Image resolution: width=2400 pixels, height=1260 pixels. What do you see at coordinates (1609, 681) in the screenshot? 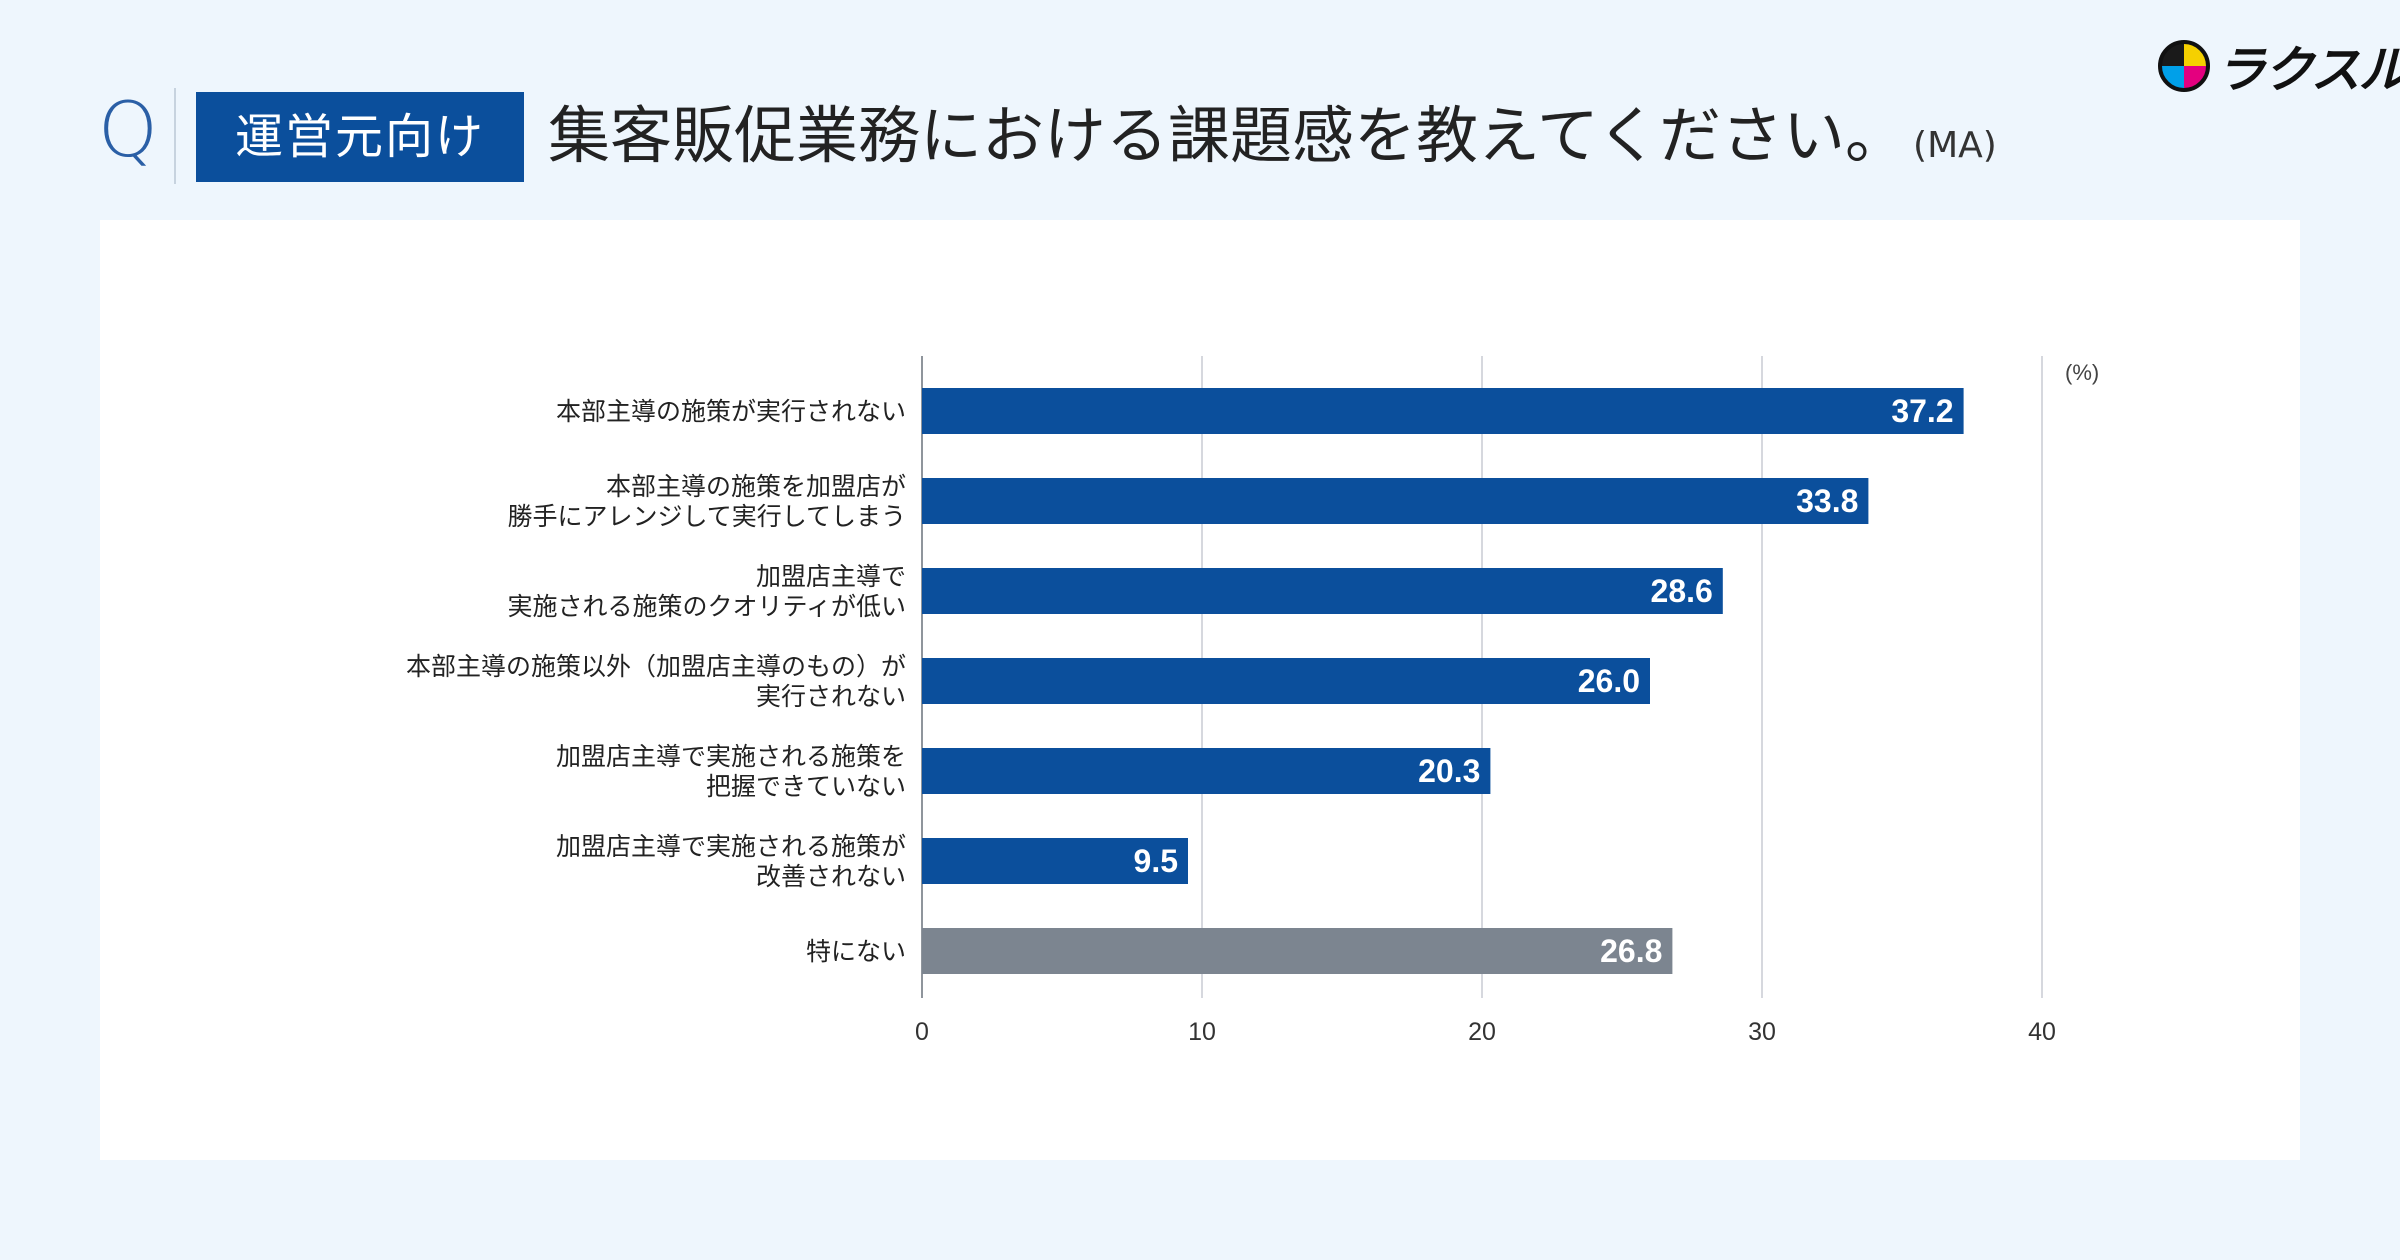
I see `bar-value-label: 26.0` at bounding box center [1609, 681].